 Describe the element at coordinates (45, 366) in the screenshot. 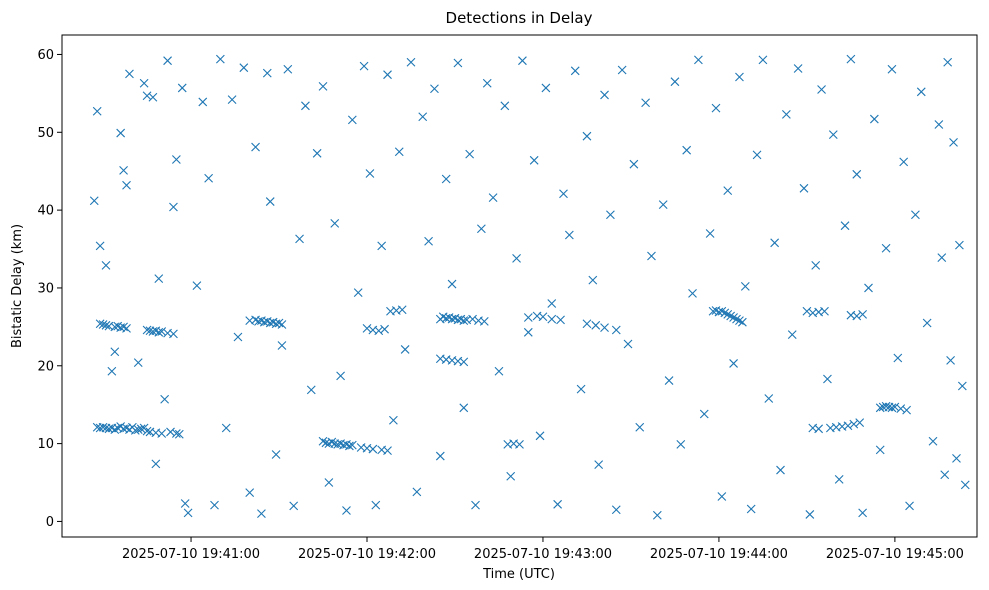

I see `y-tick-label: 20` at that location.